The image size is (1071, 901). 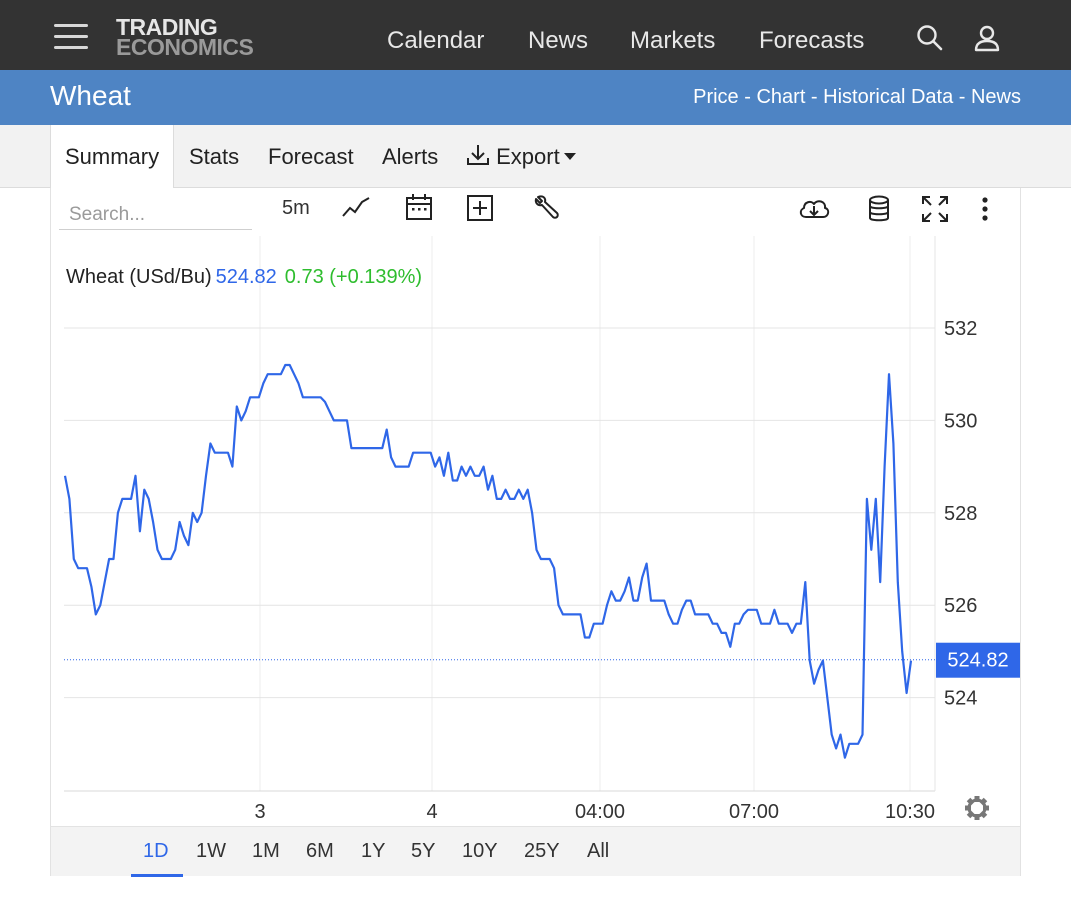 I want to click on more-options-icon, so click(x=985, y=209).